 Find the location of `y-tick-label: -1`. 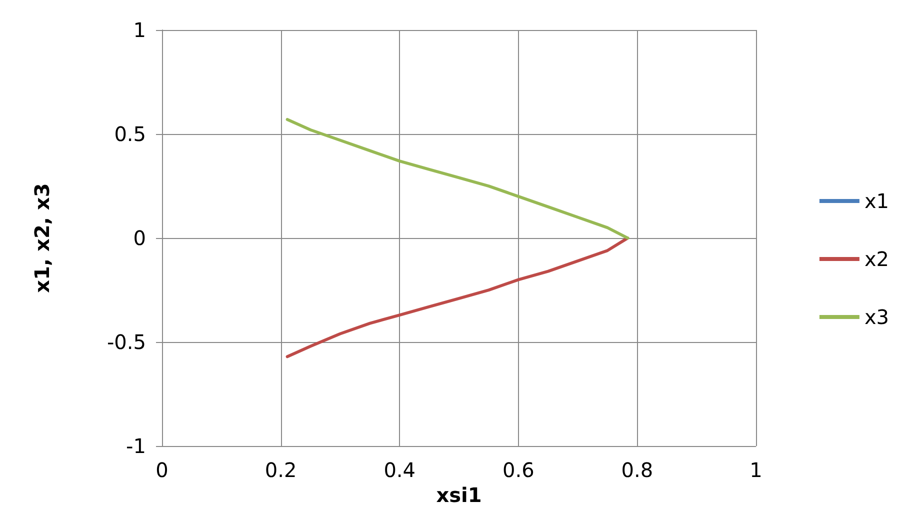

y-tick-label: -1 is located at coordinates (136, 446).